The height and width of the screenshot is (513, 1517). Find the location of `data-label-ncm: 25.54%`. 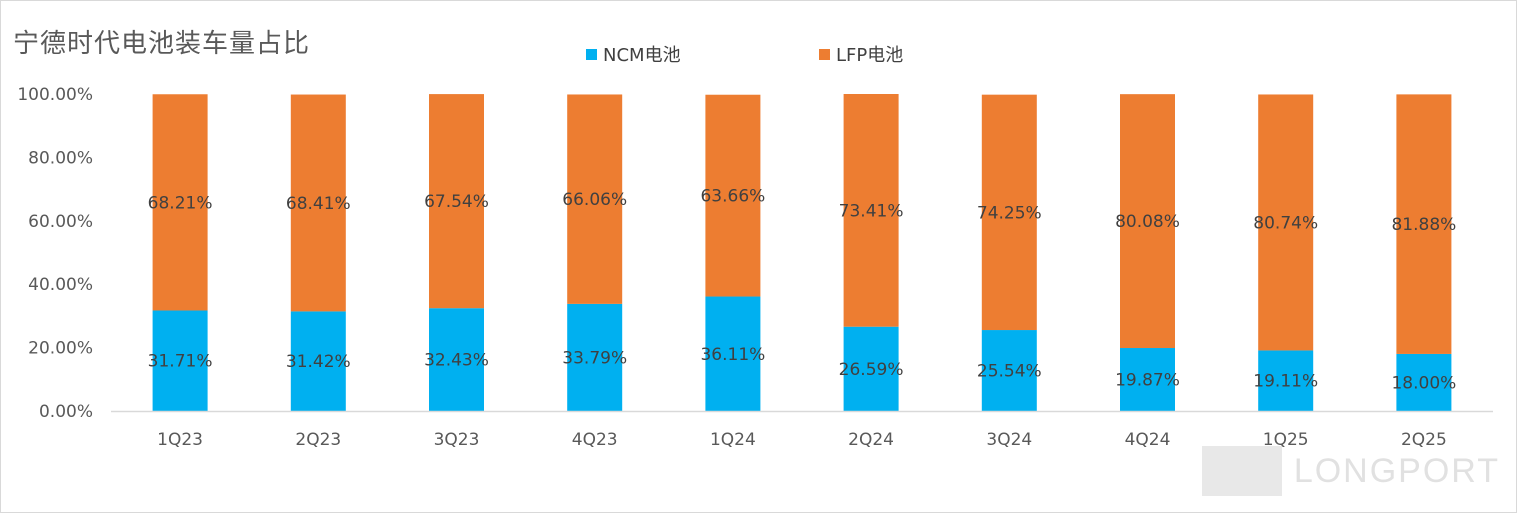

data-label-ncm: 25.54% is located at coordinates (1009, 372).